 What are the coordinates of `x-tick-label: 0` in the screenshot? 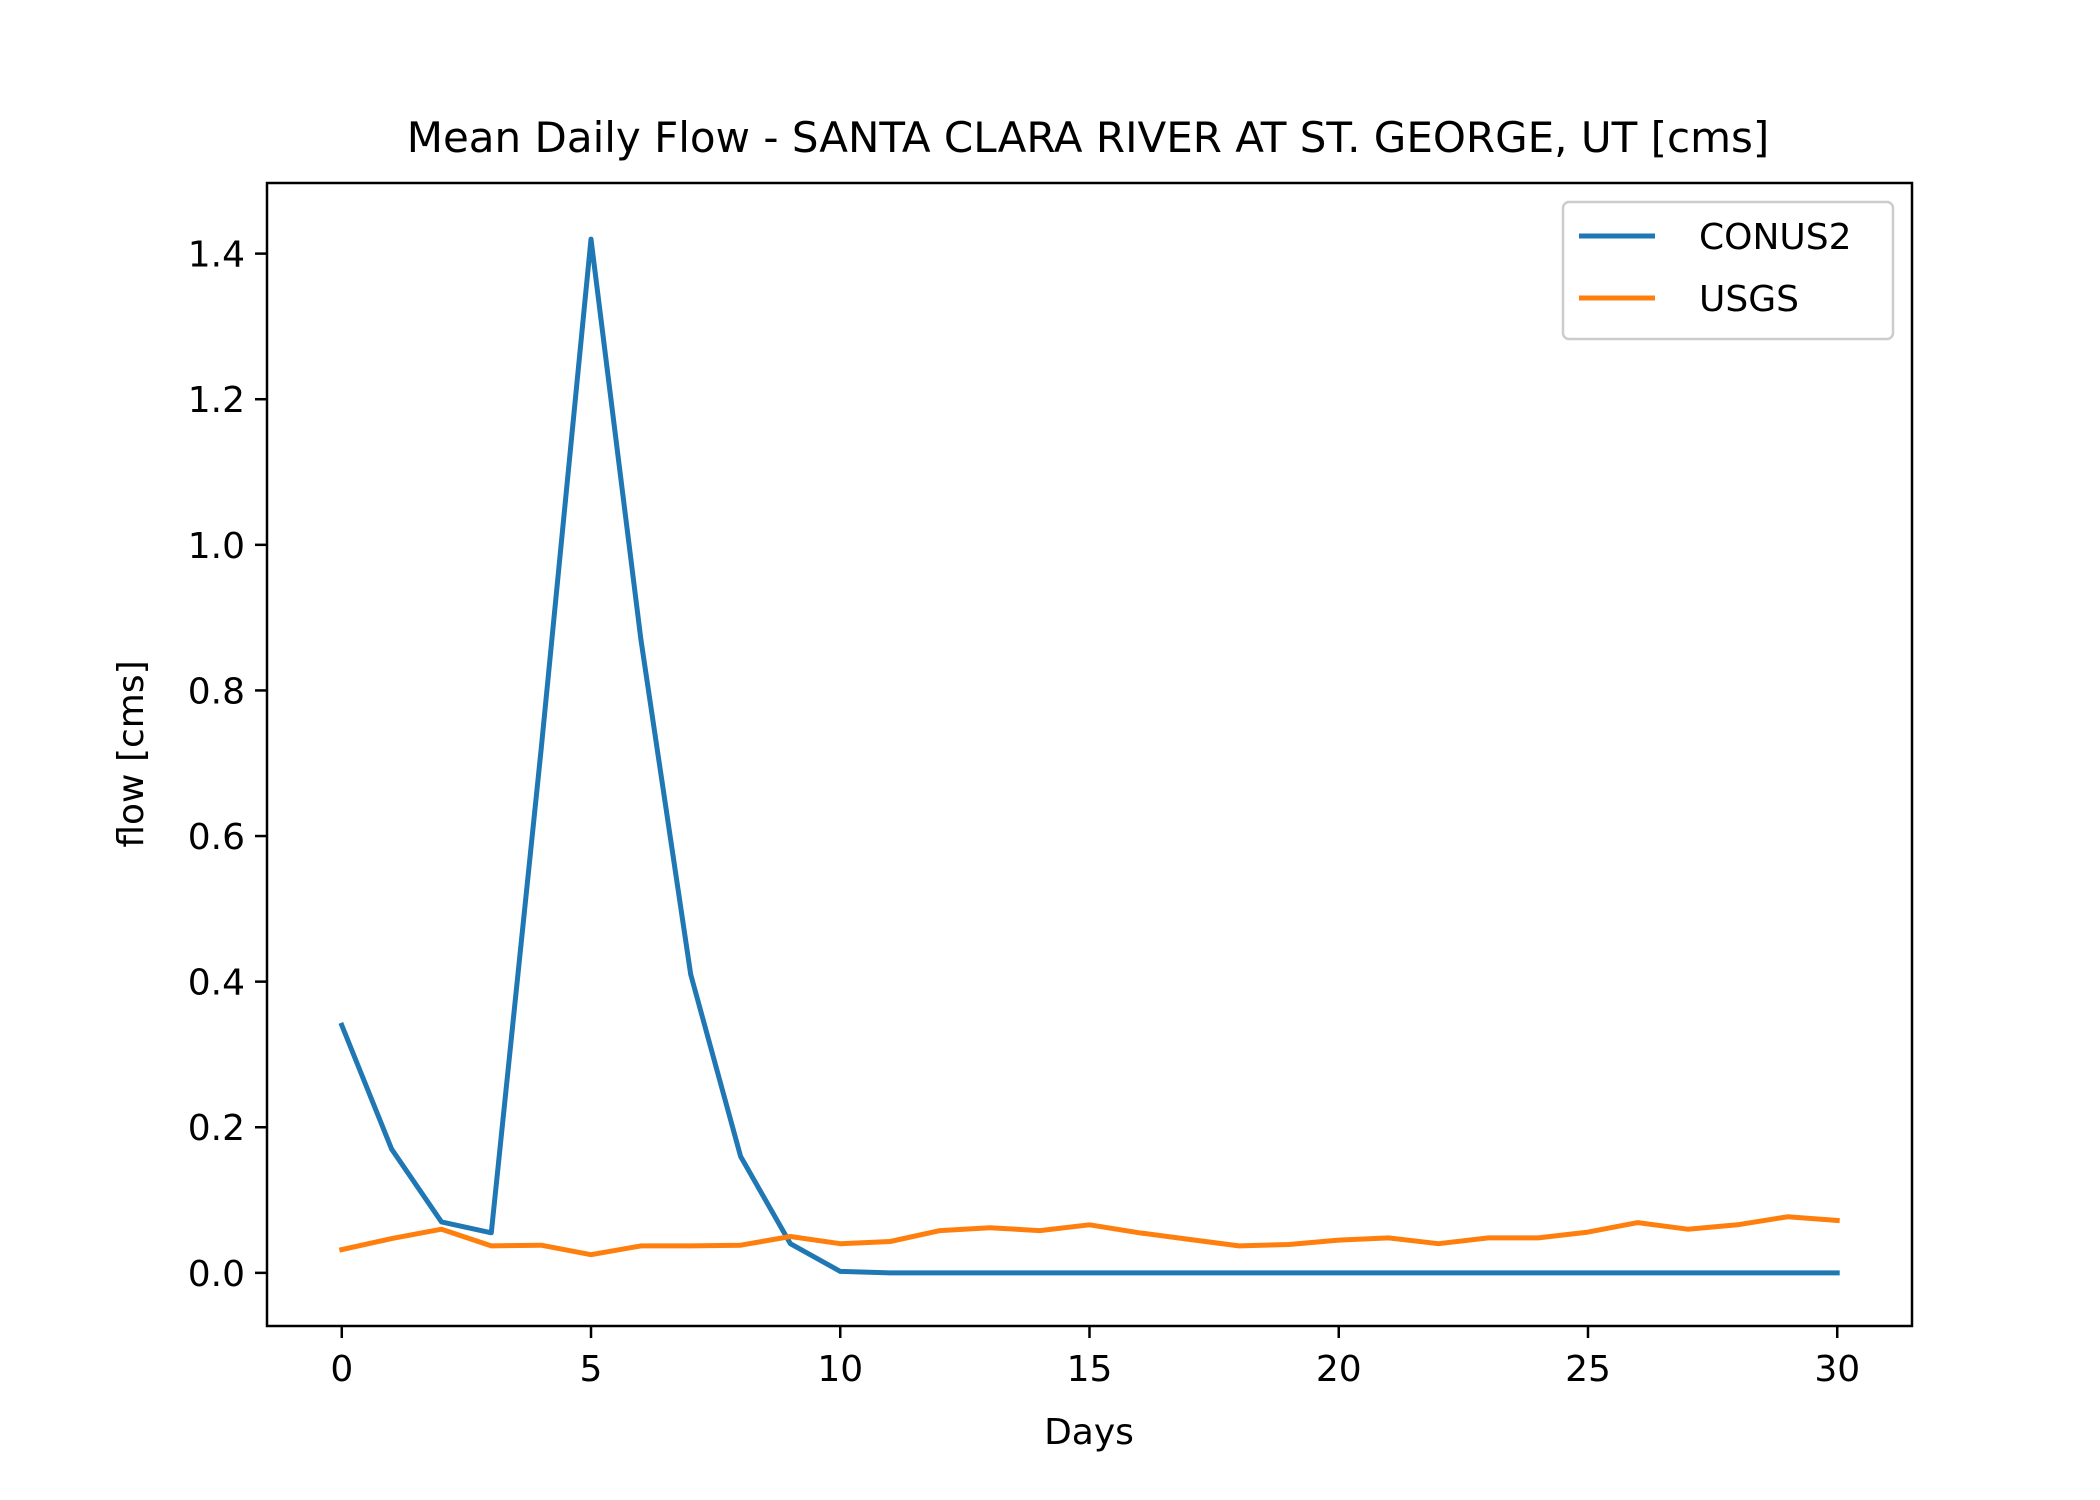 It's located at (341, 1369).